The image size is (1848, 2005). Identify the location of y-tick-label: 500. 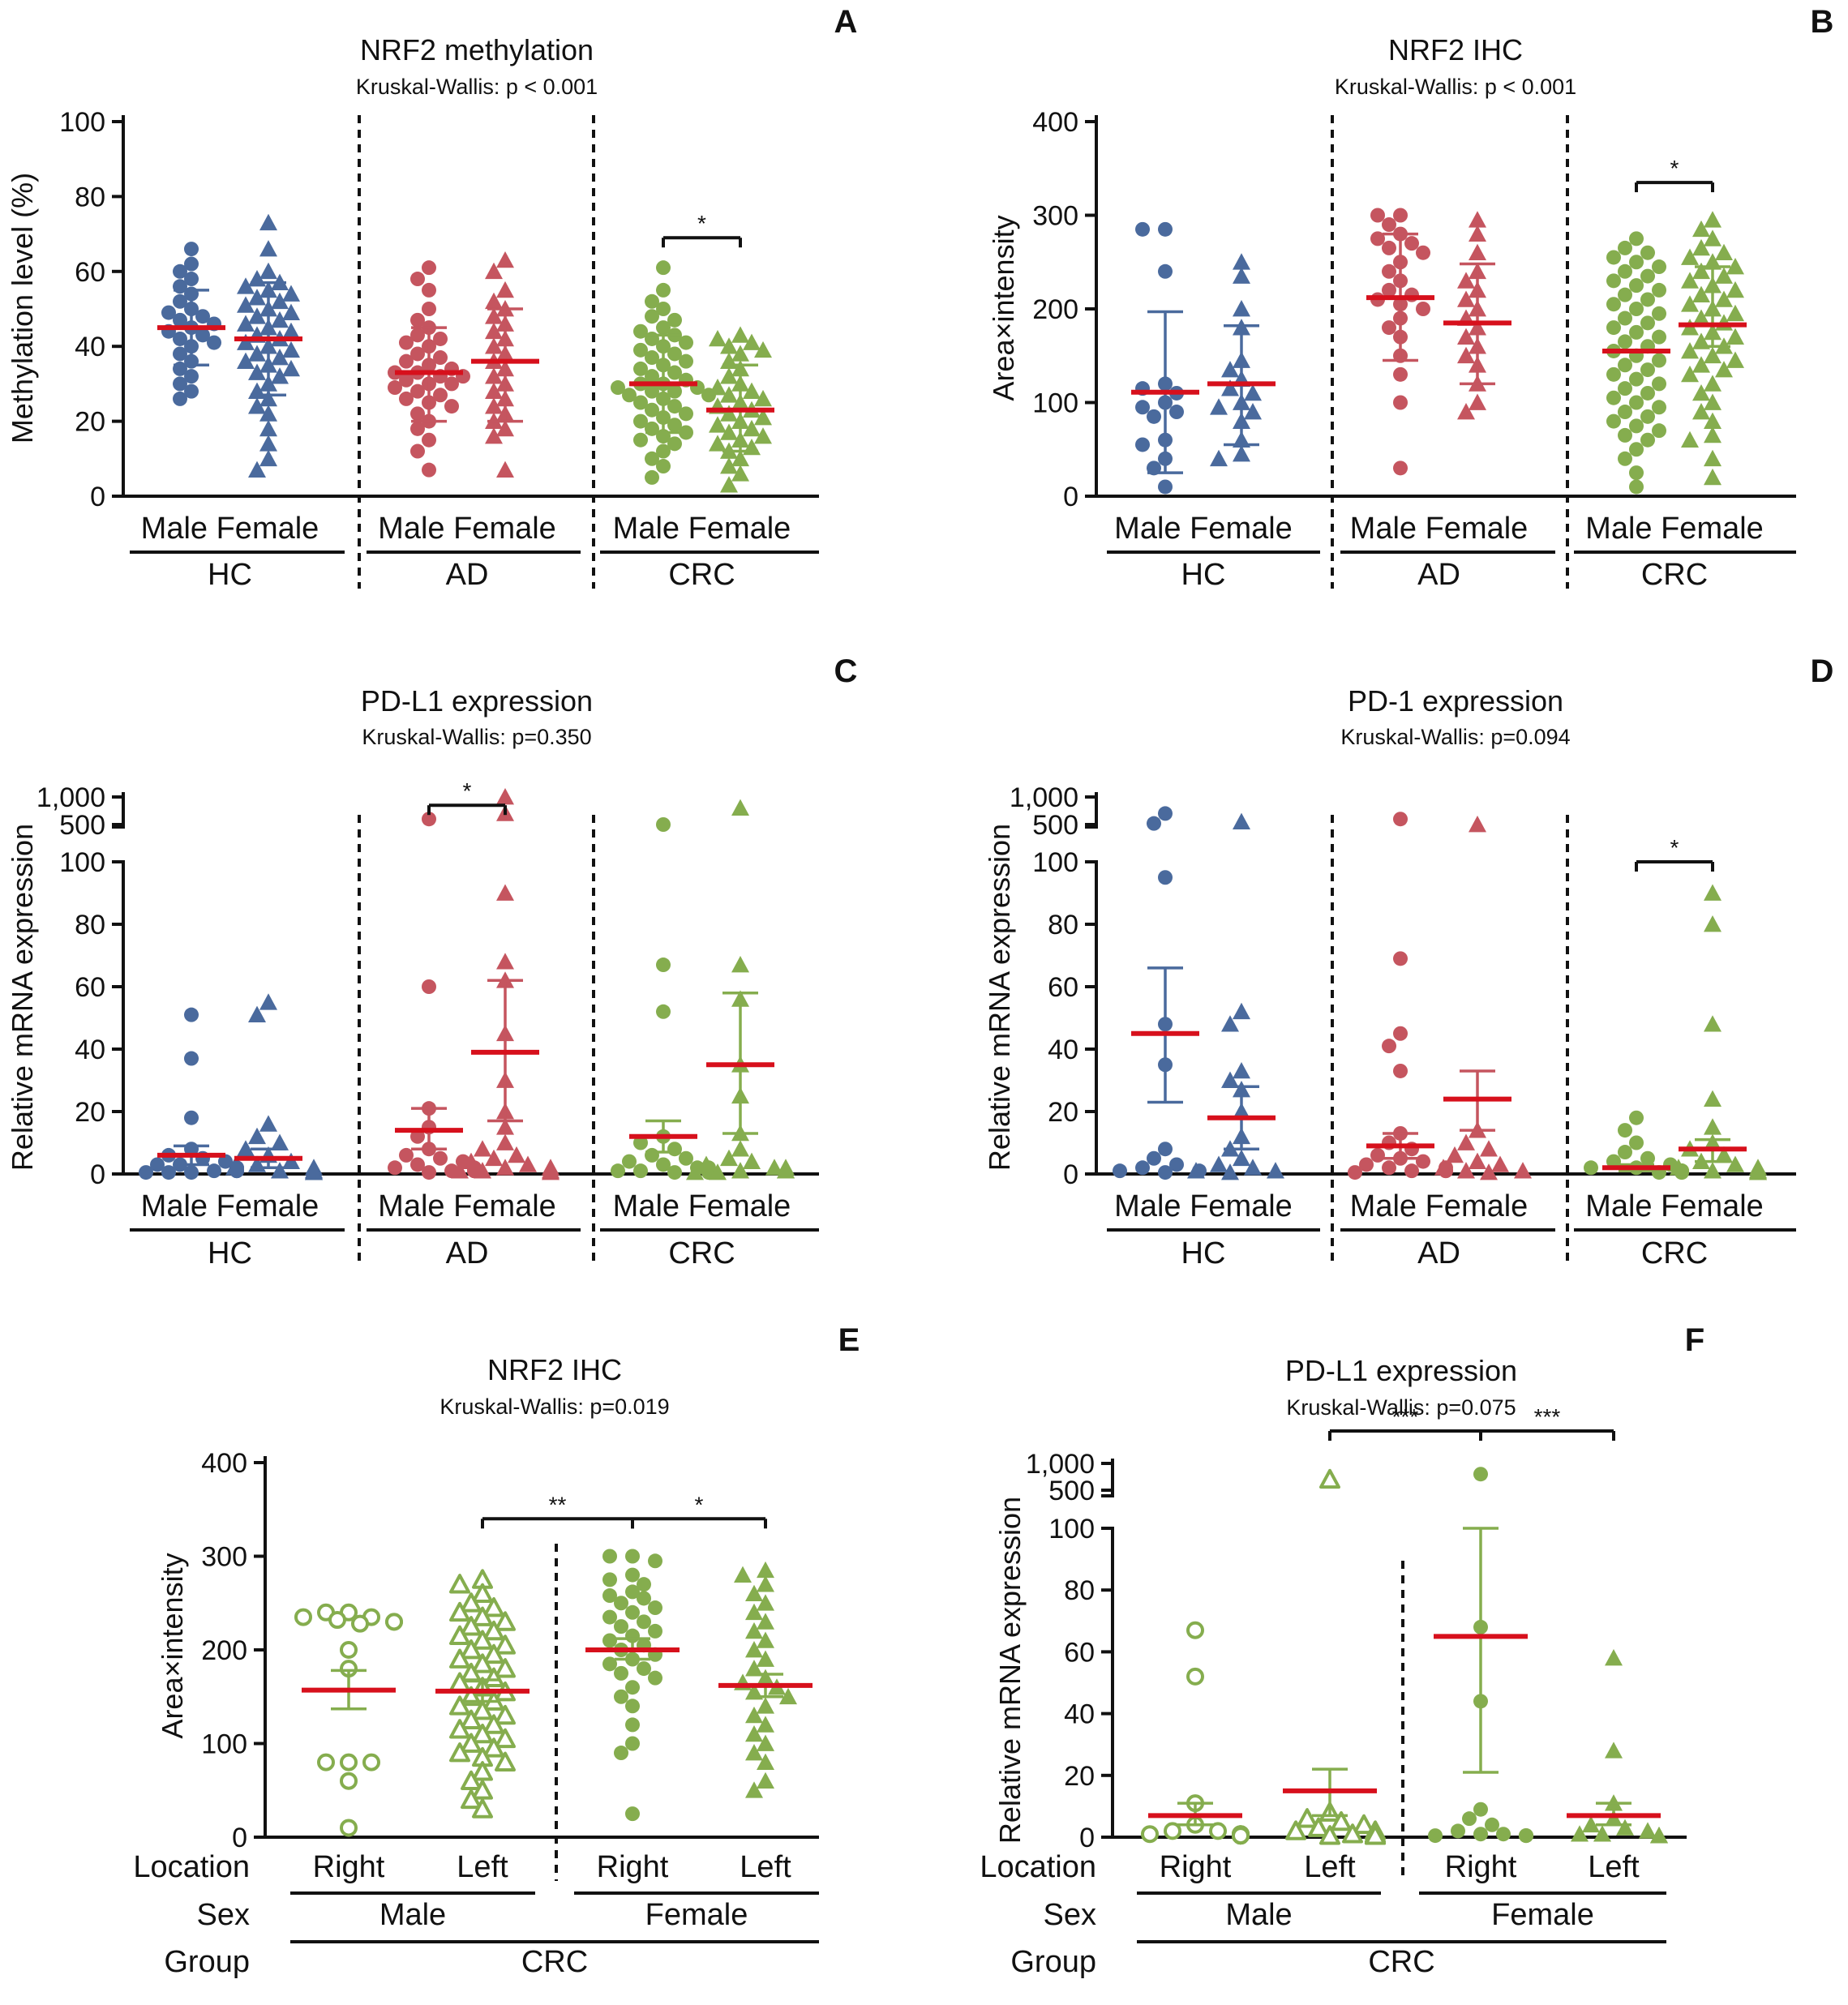
(1055, 825).